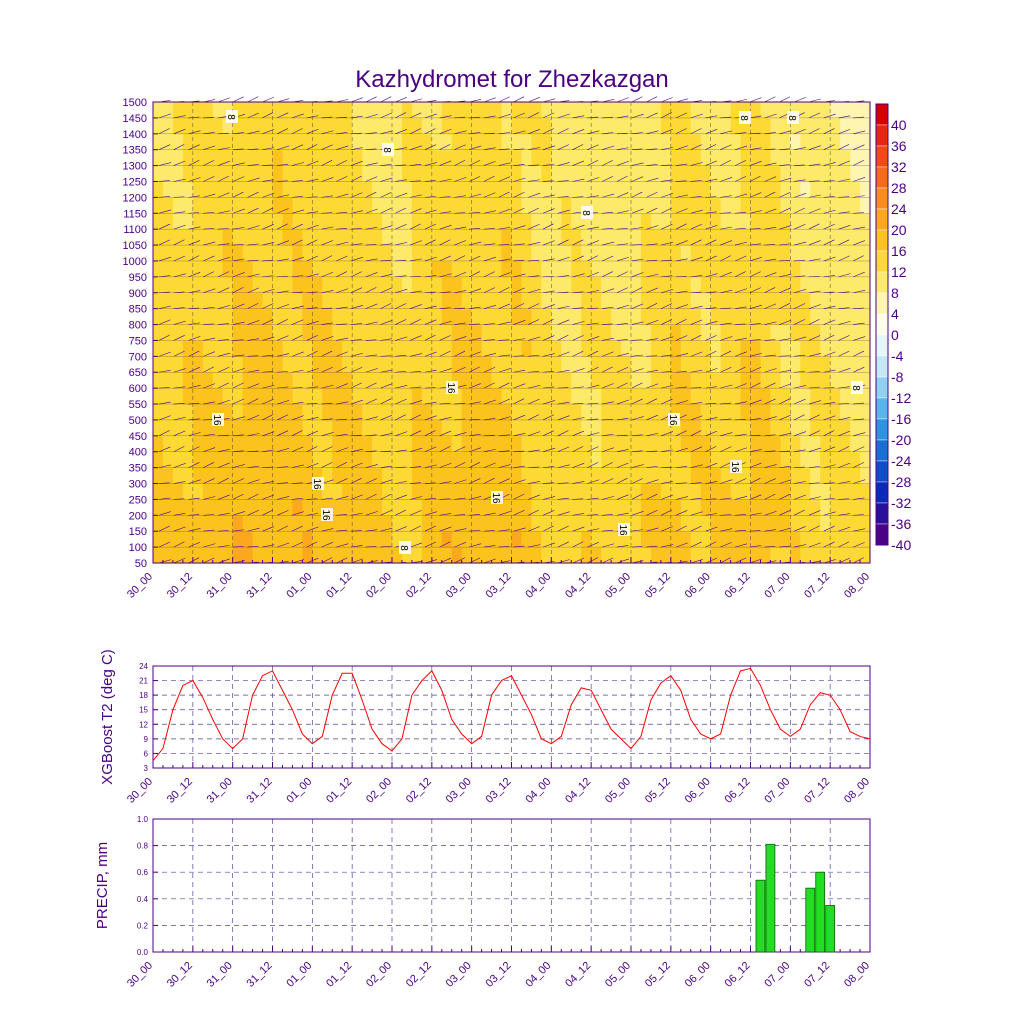 The width and height of the screenshot is (1024, 1024). I want to click on p3-xtick-label: 02_12, so click(419, 975).